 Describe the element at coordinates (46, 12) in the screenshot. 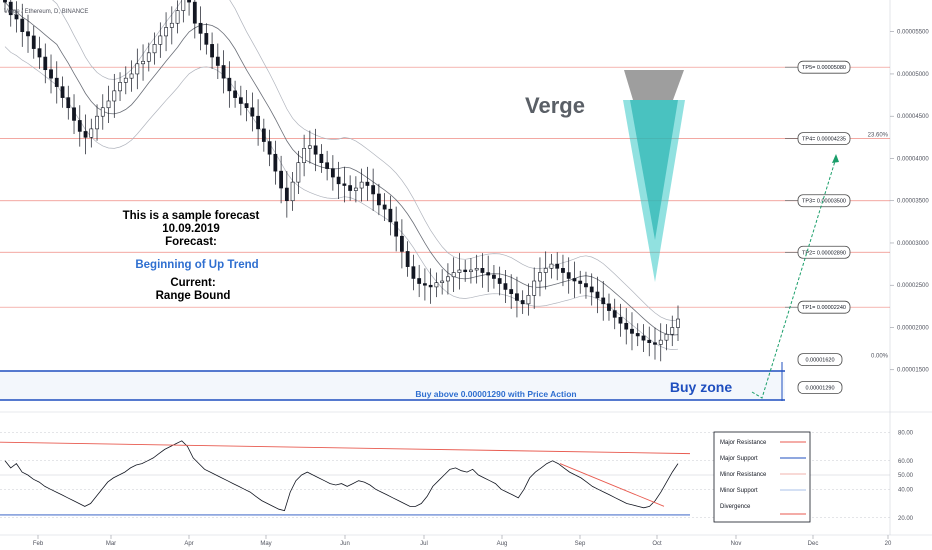

I see `header-symbol: Verge / Ethereum, D, BINANCE` at that location.